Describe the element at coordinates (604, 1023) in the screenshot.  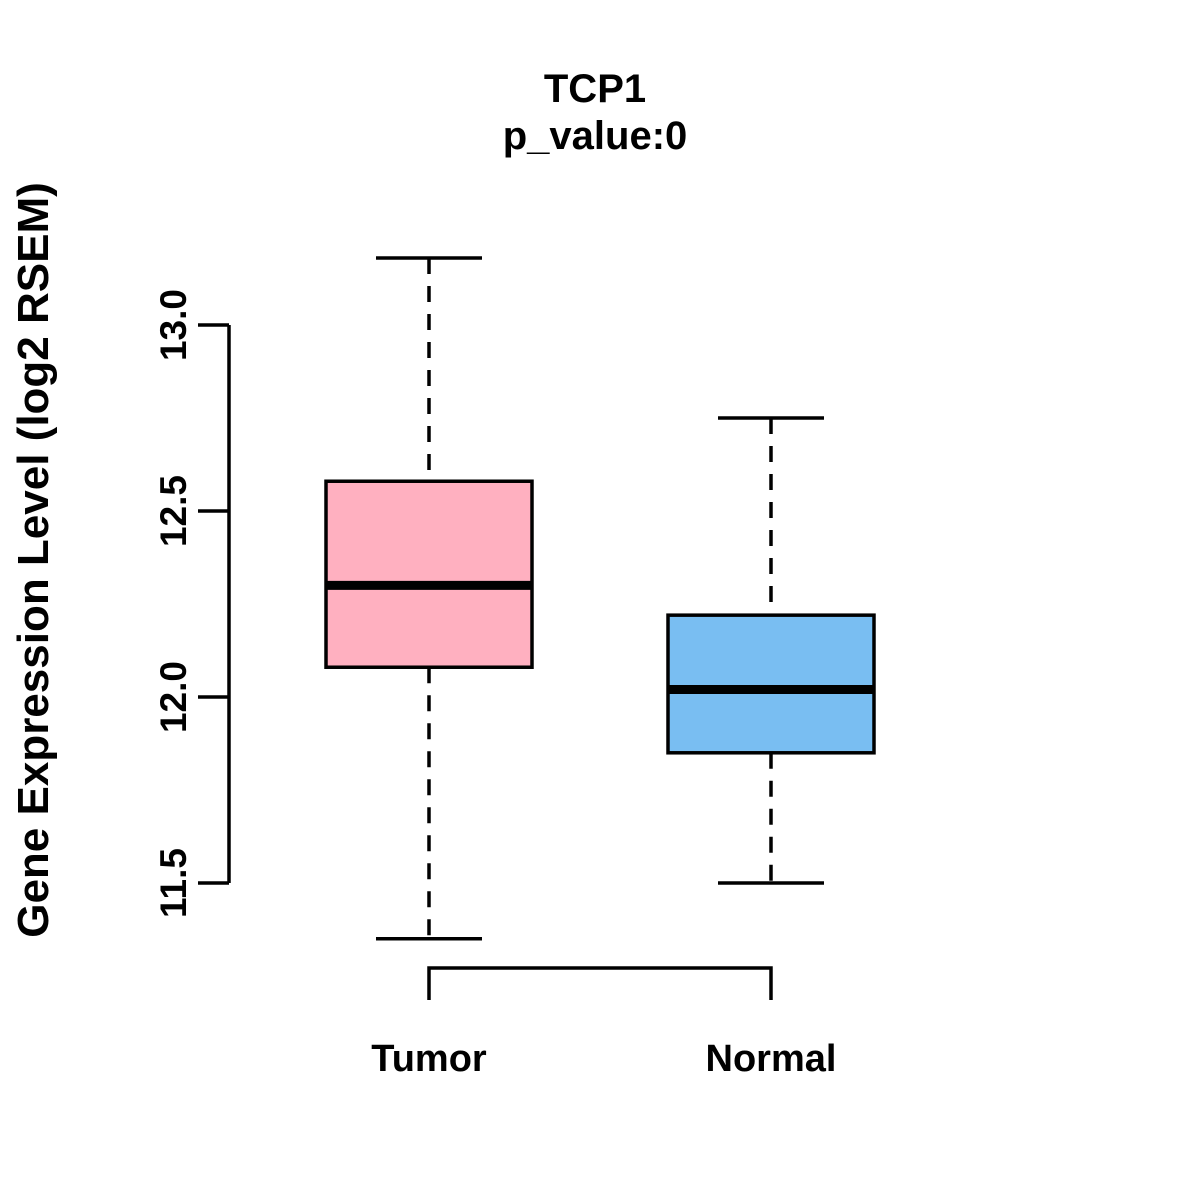
I see `x-axis: Tumor Normal` at that location.